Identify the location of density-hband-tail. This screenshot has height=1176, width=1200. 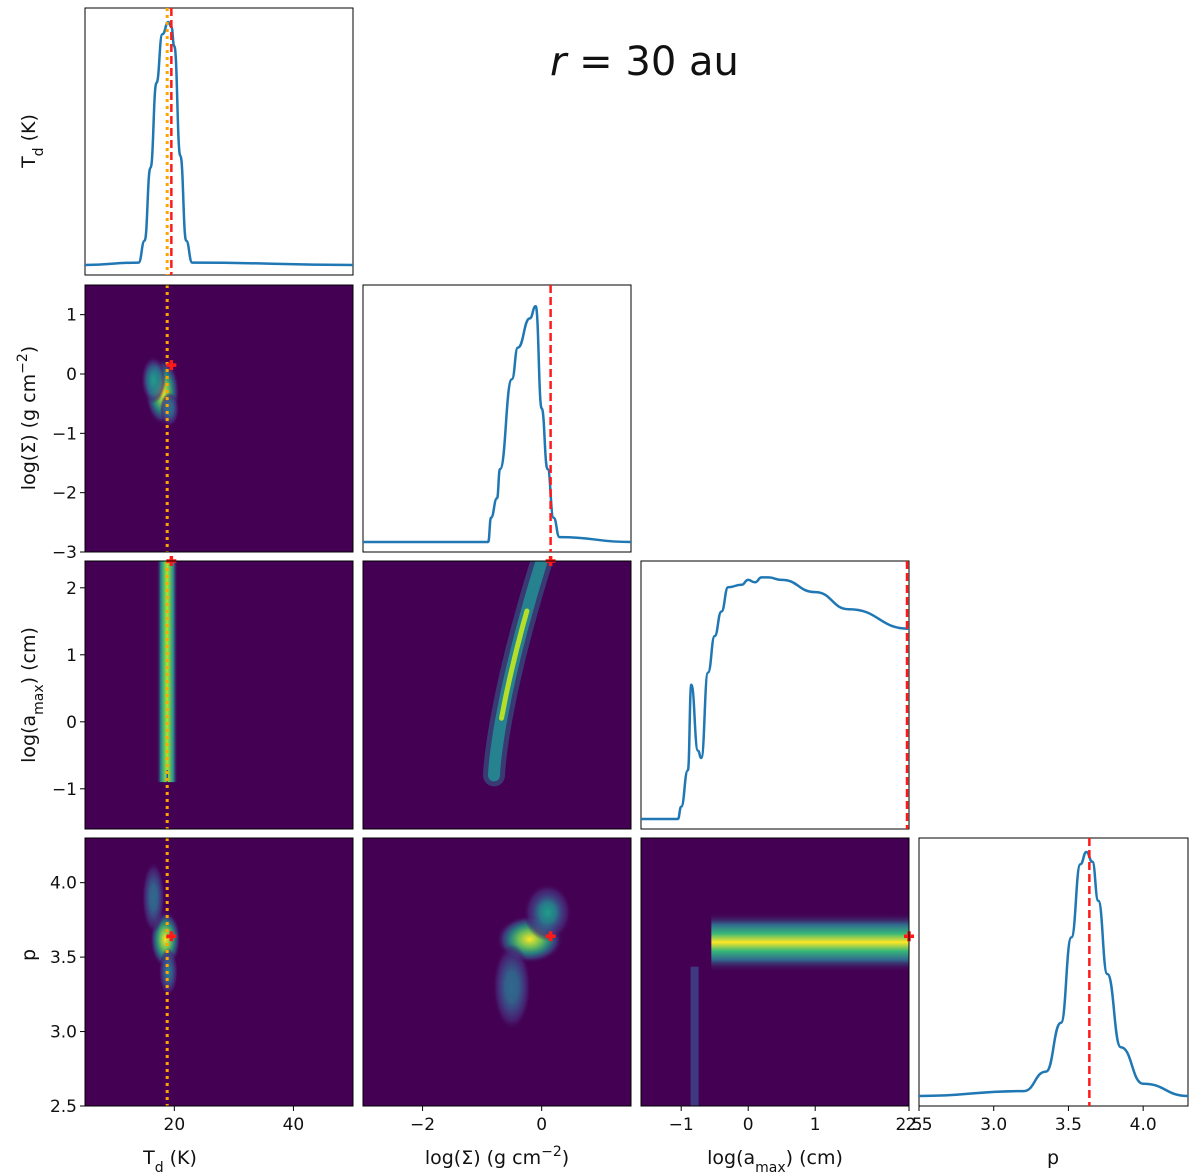
(694, 1036).